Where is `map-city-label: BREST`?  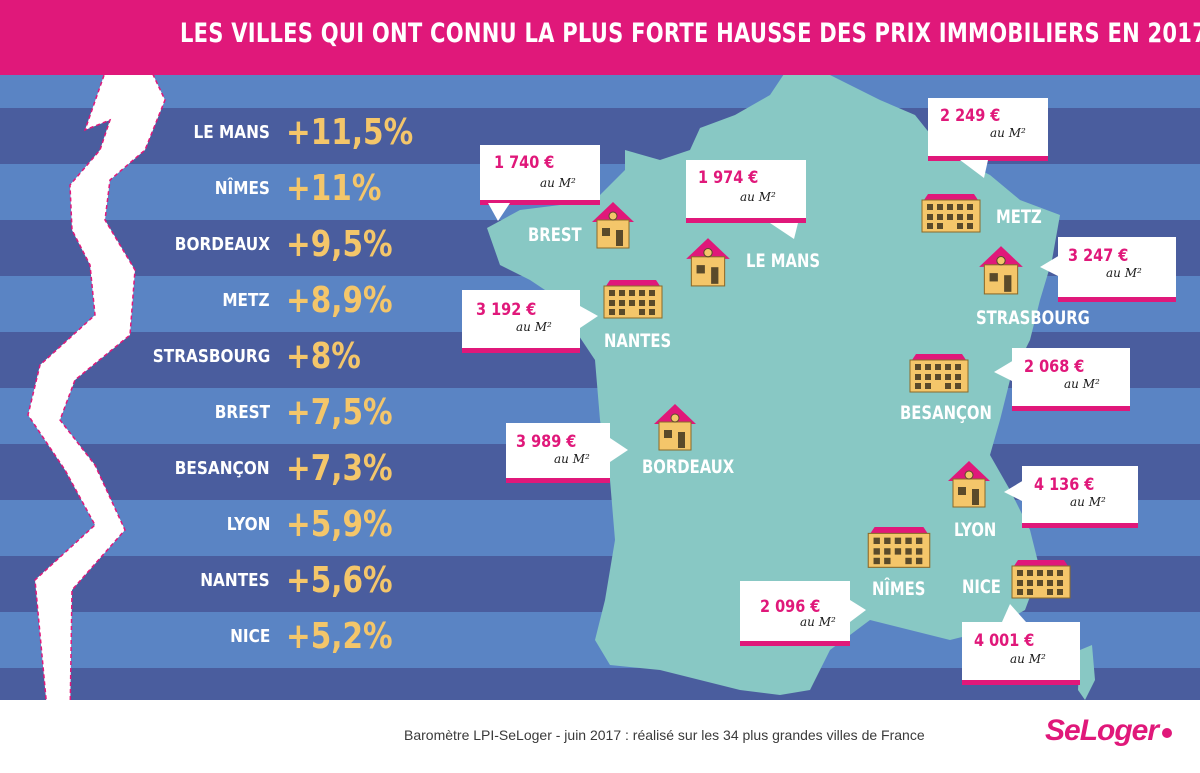
map-city-label: BREST is located at coordinates (555, 235).